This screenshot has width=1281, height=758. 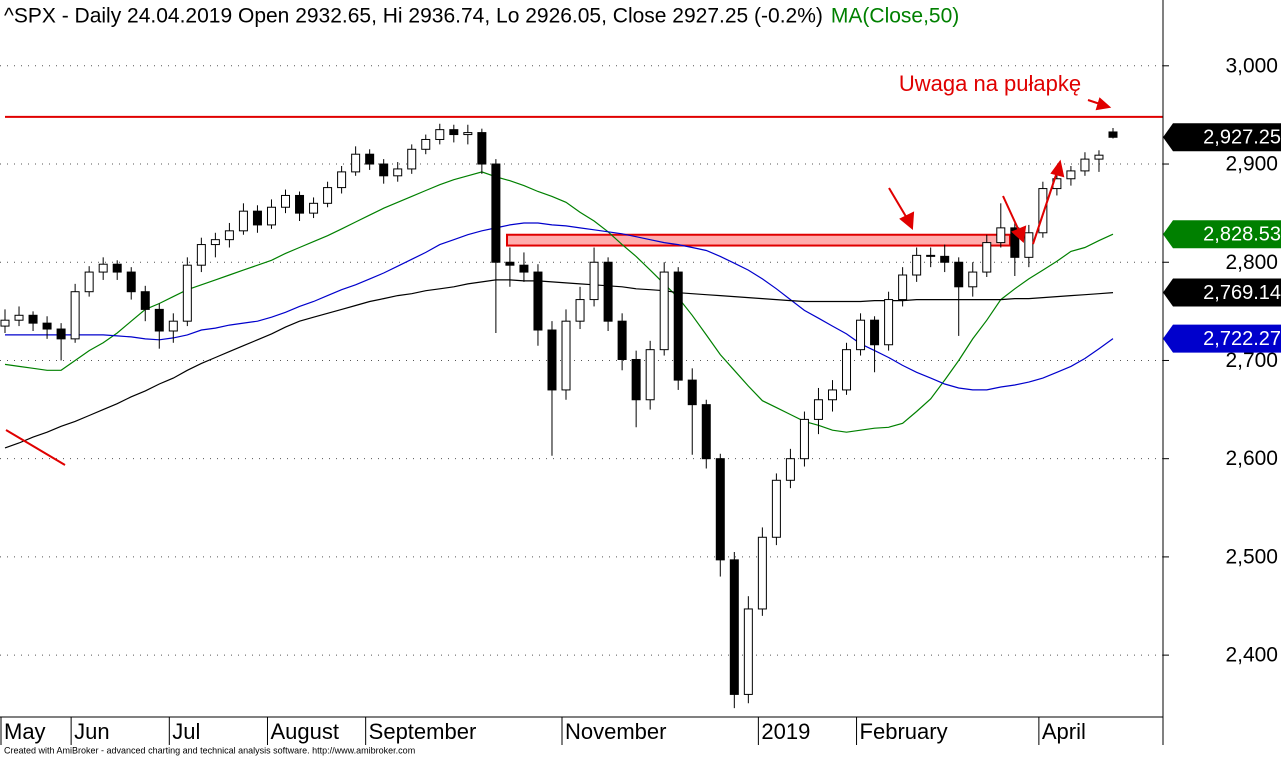 What do you see at coordinates (1251, 65) in the screenshot?
I see `y-tick-label: 3,000` at bounding box center [1251, 65].